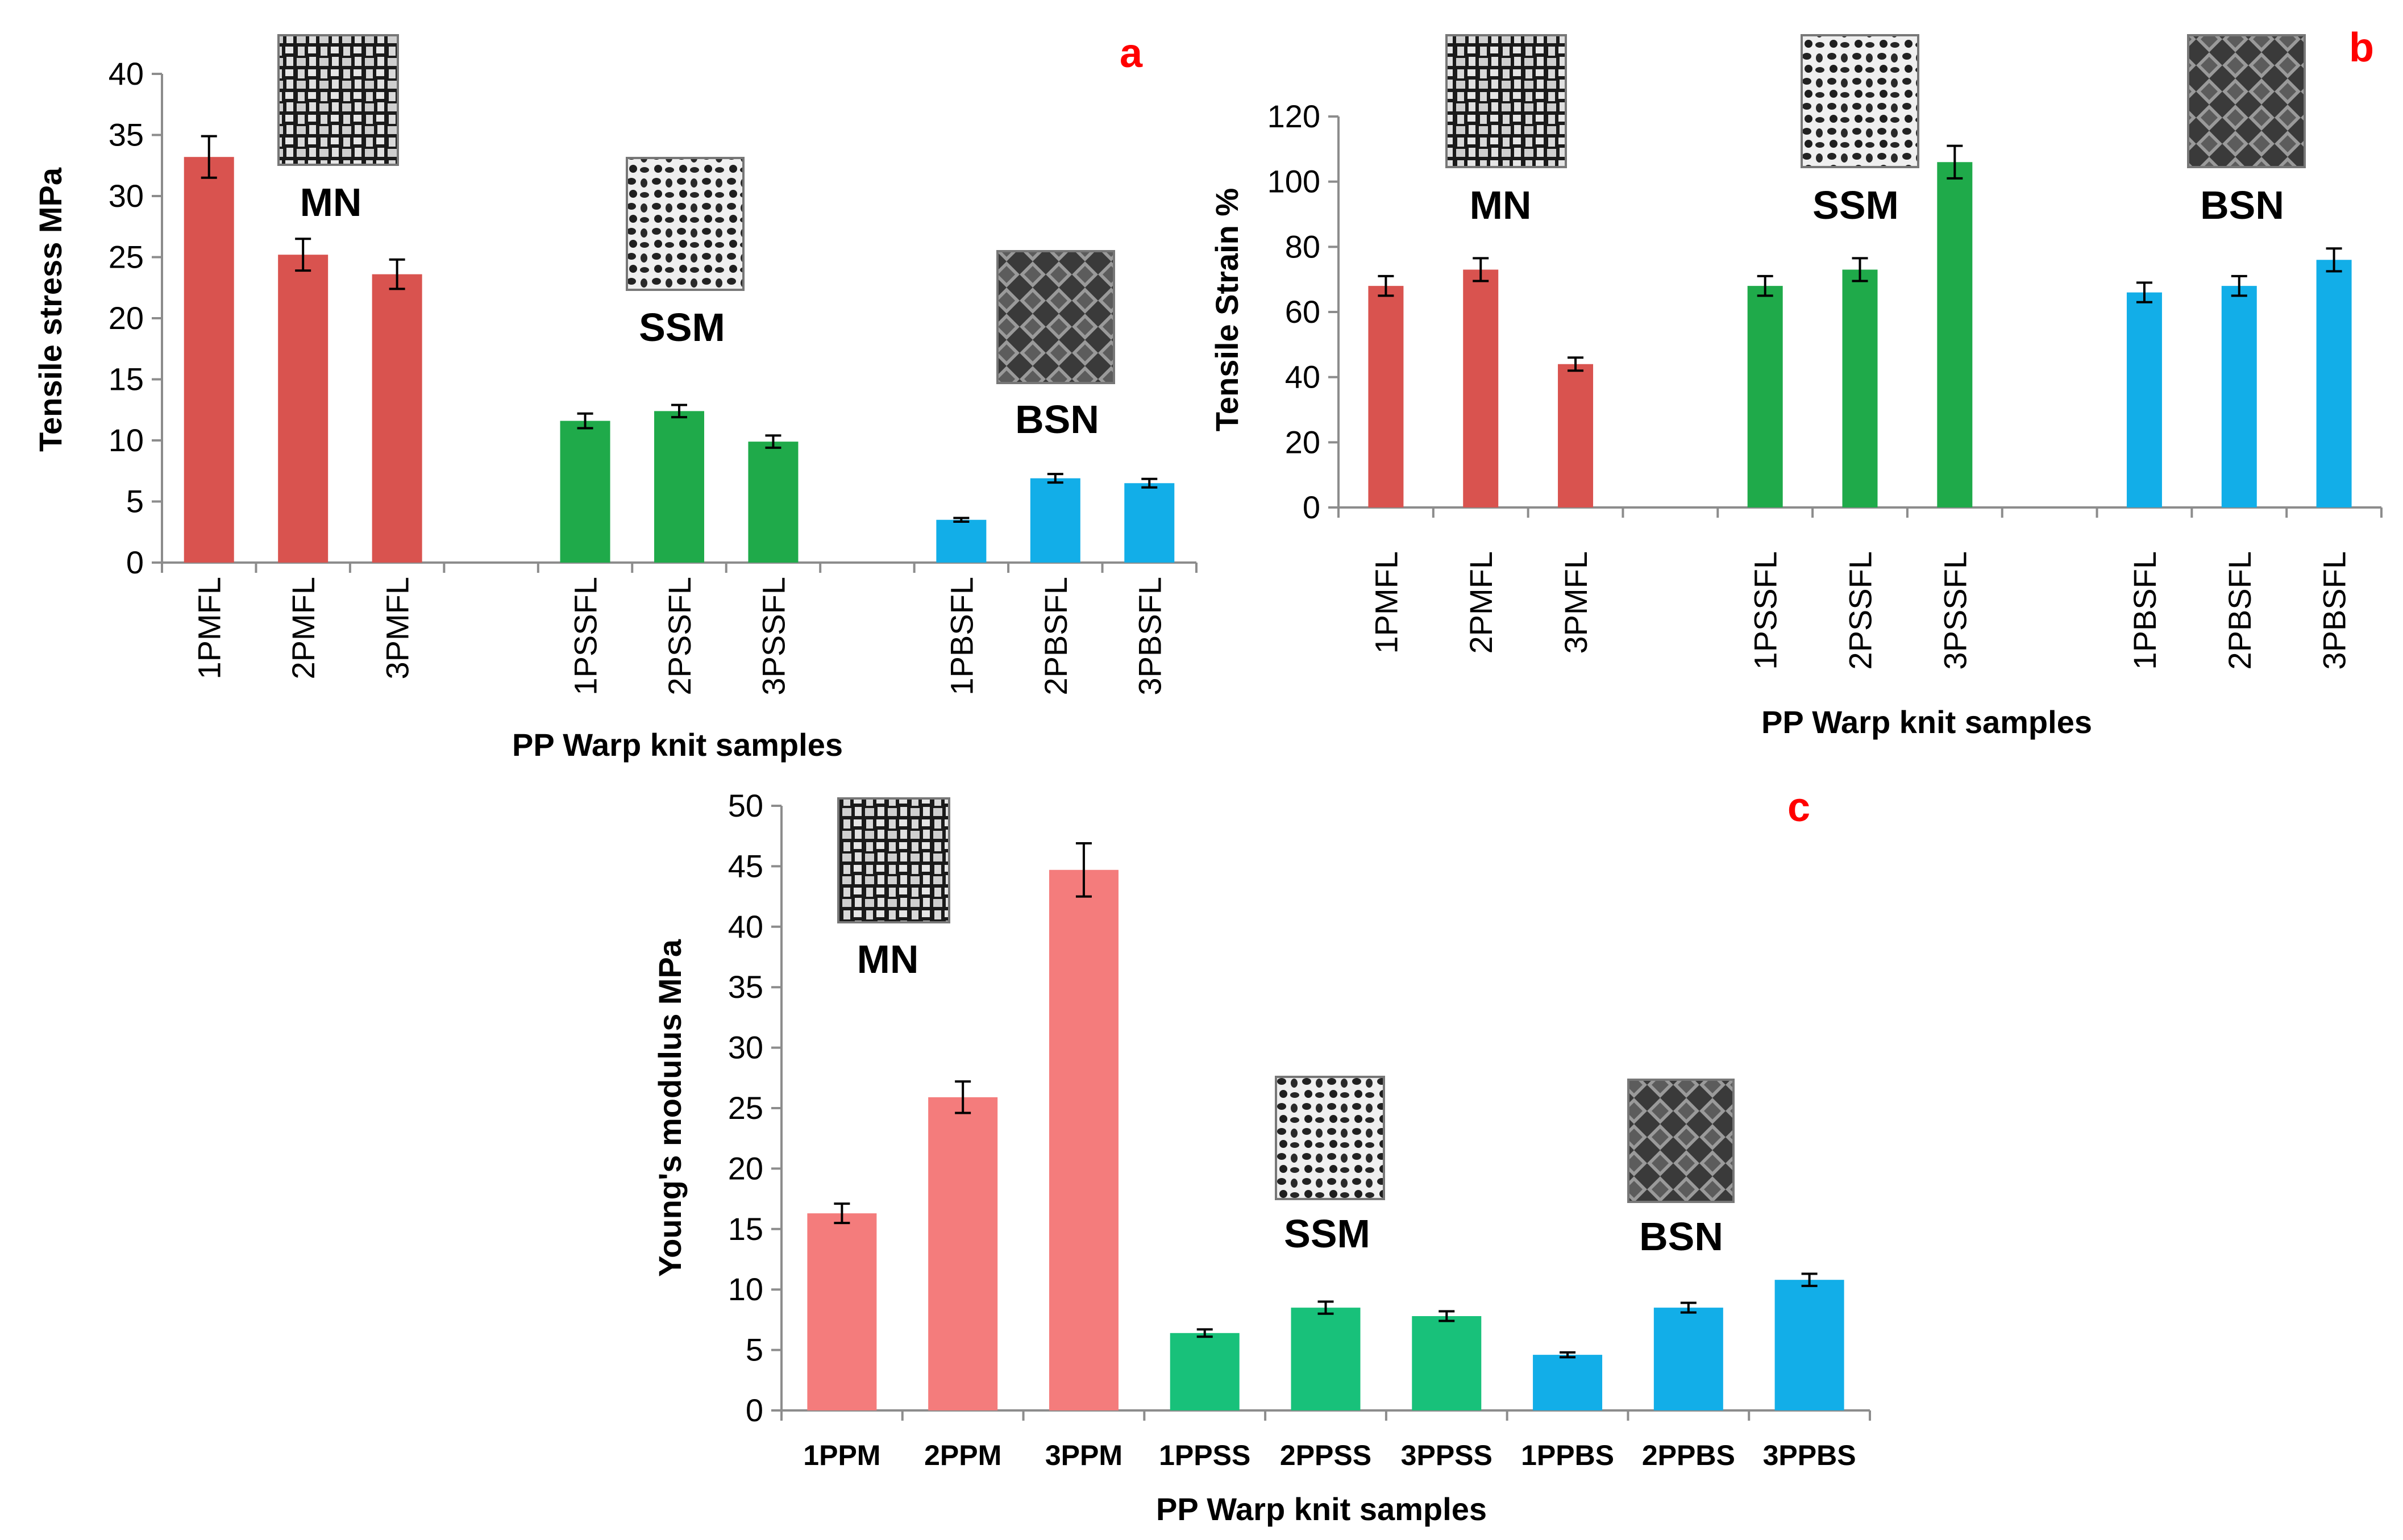 The image size is (2403, 1540). I want to click on a-y-tick-label: 15, so click(126, 379).